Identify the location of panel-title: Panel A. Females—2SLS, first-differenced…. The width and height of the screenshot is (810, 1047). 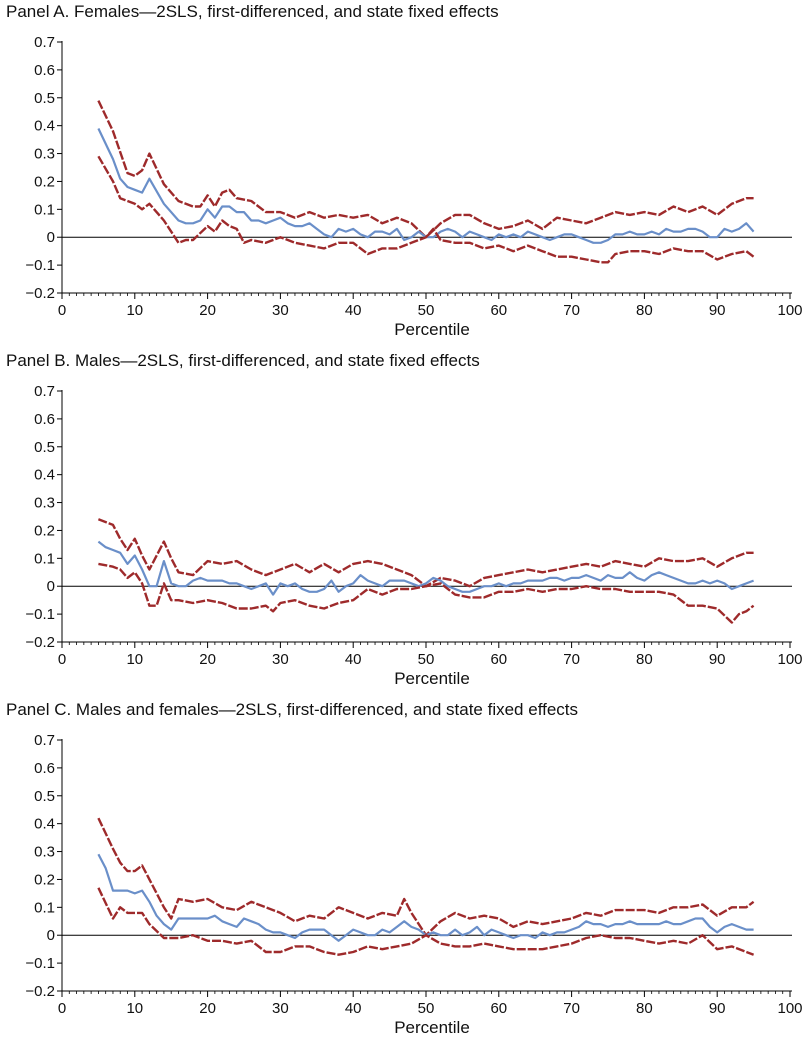
(252, 11).